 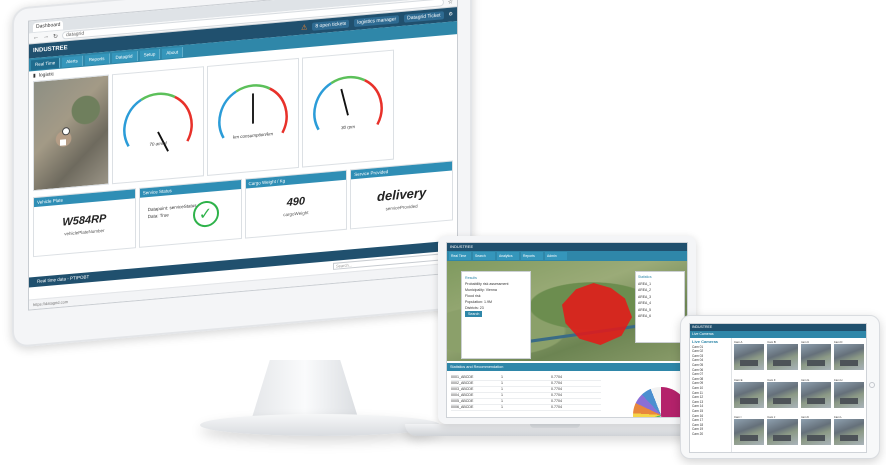 I want to click on home-button, so click(x=872, y=385).